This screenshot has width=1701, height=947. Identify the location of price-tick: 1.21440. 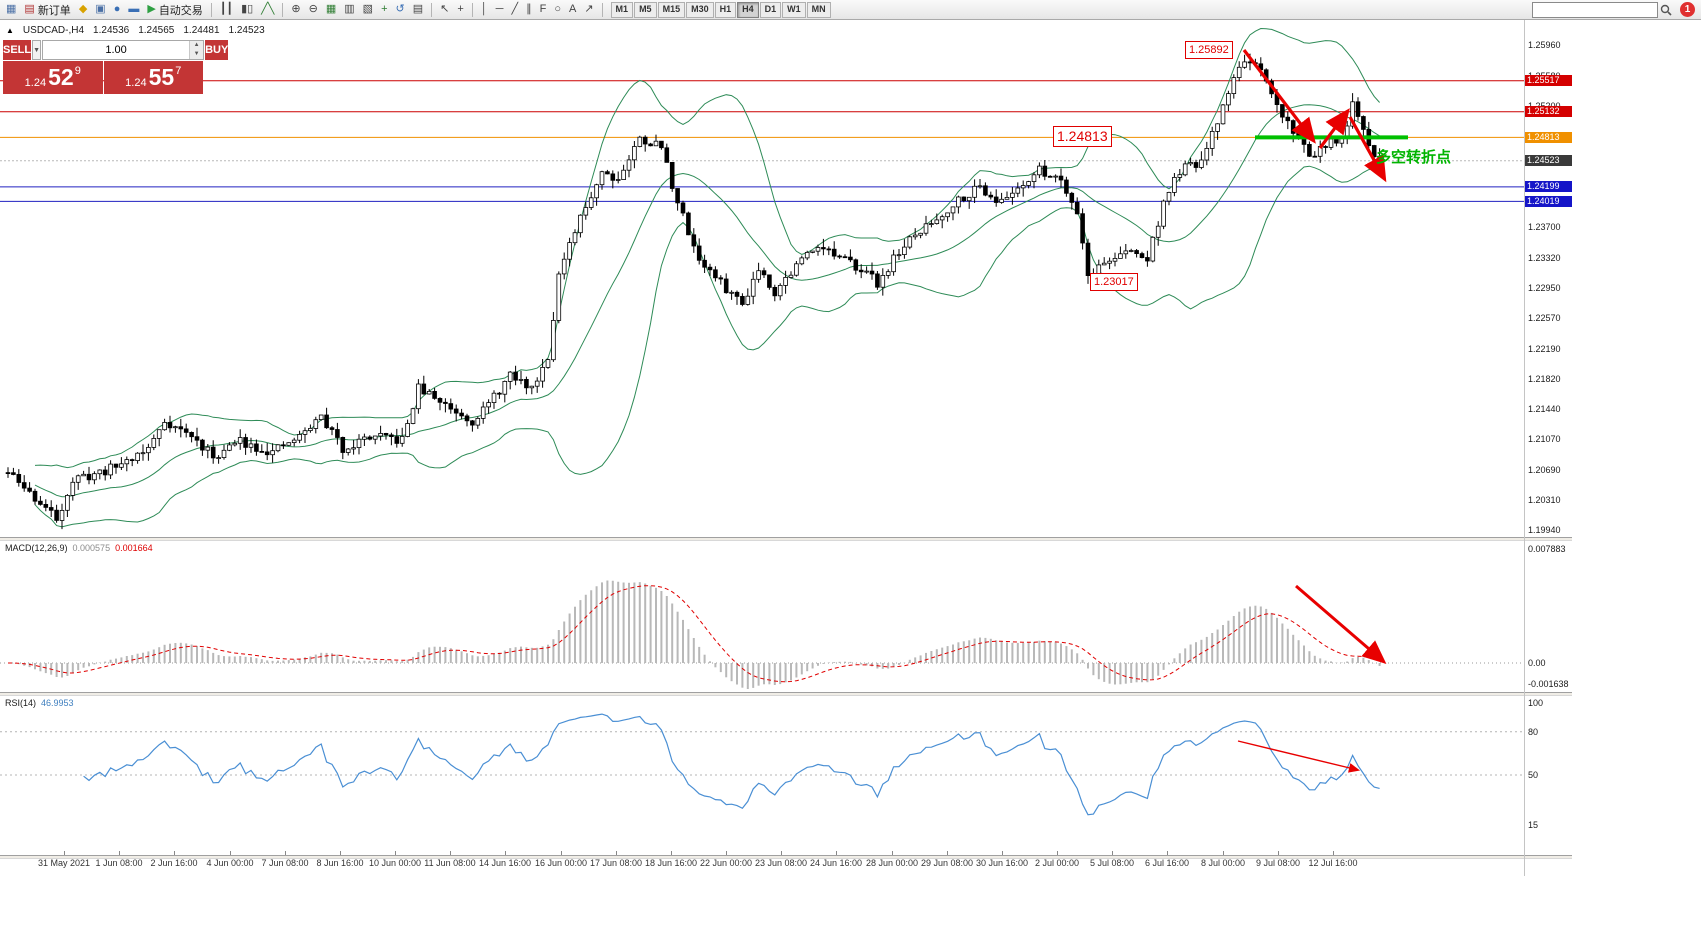
(1544, 409).